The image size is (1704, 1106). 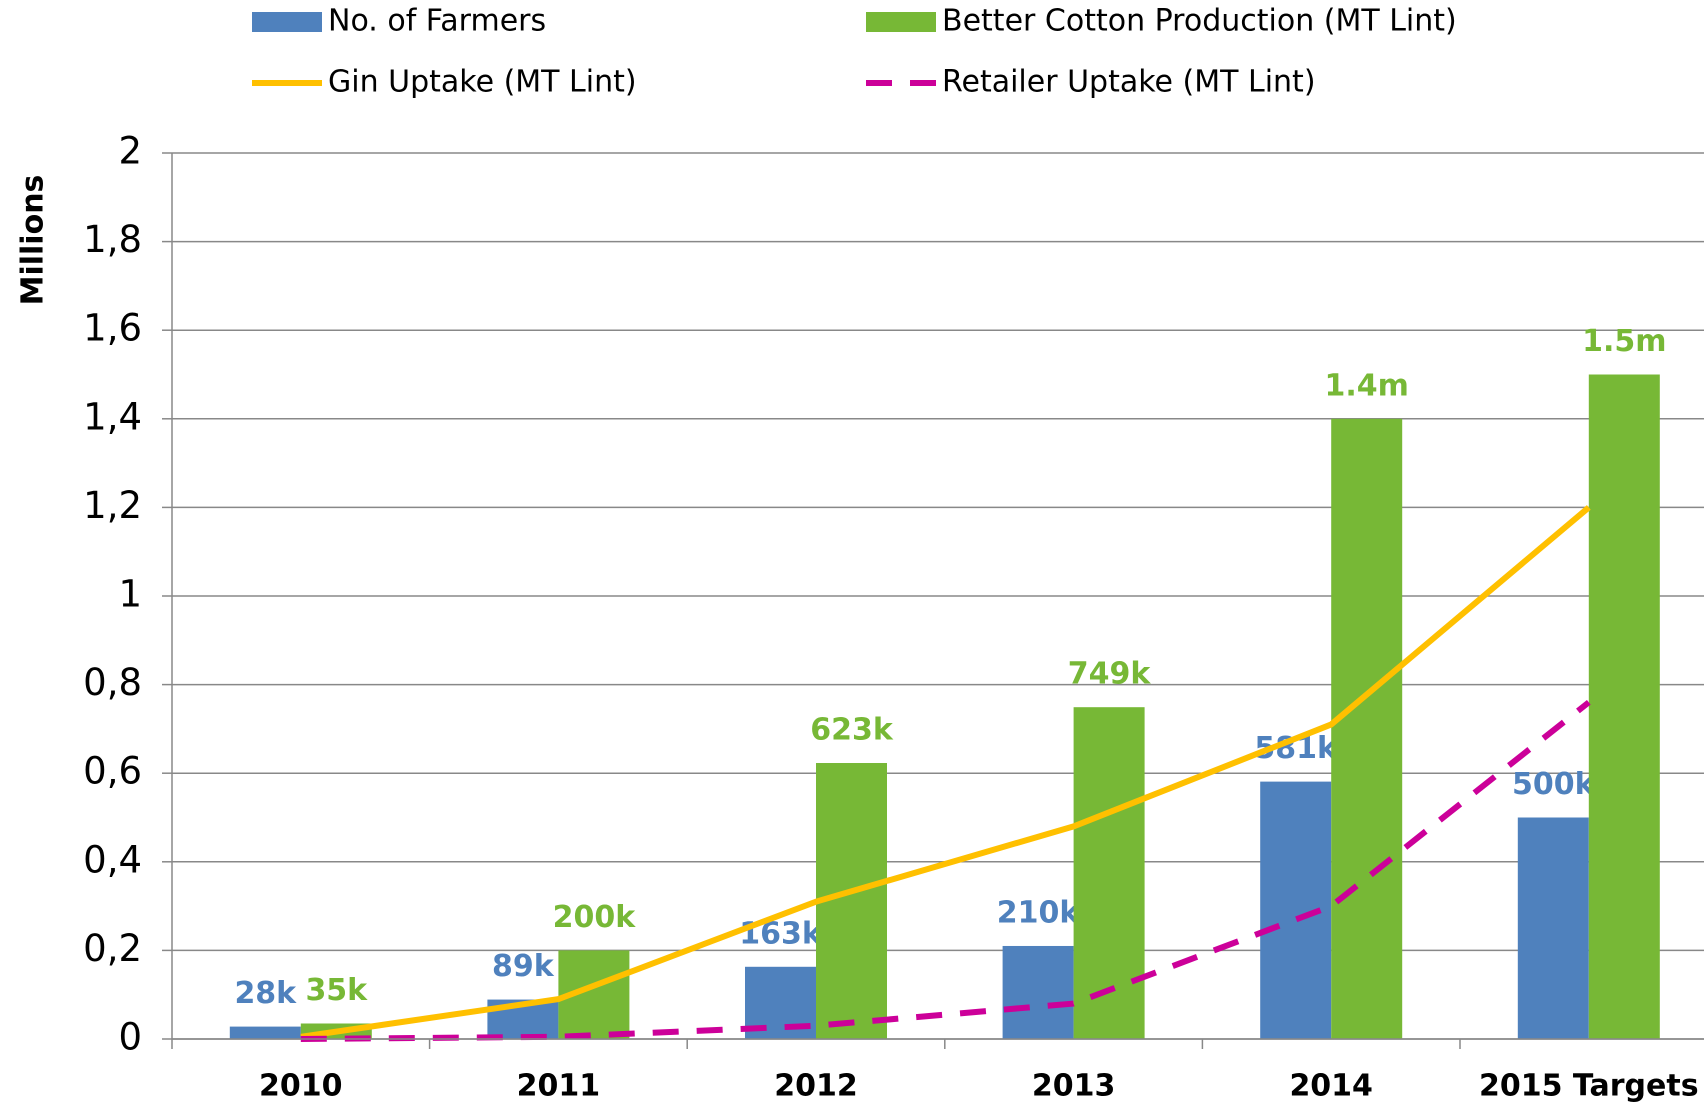 I want to click on y-tick-label: 1,6, so click(x=112, y=328).